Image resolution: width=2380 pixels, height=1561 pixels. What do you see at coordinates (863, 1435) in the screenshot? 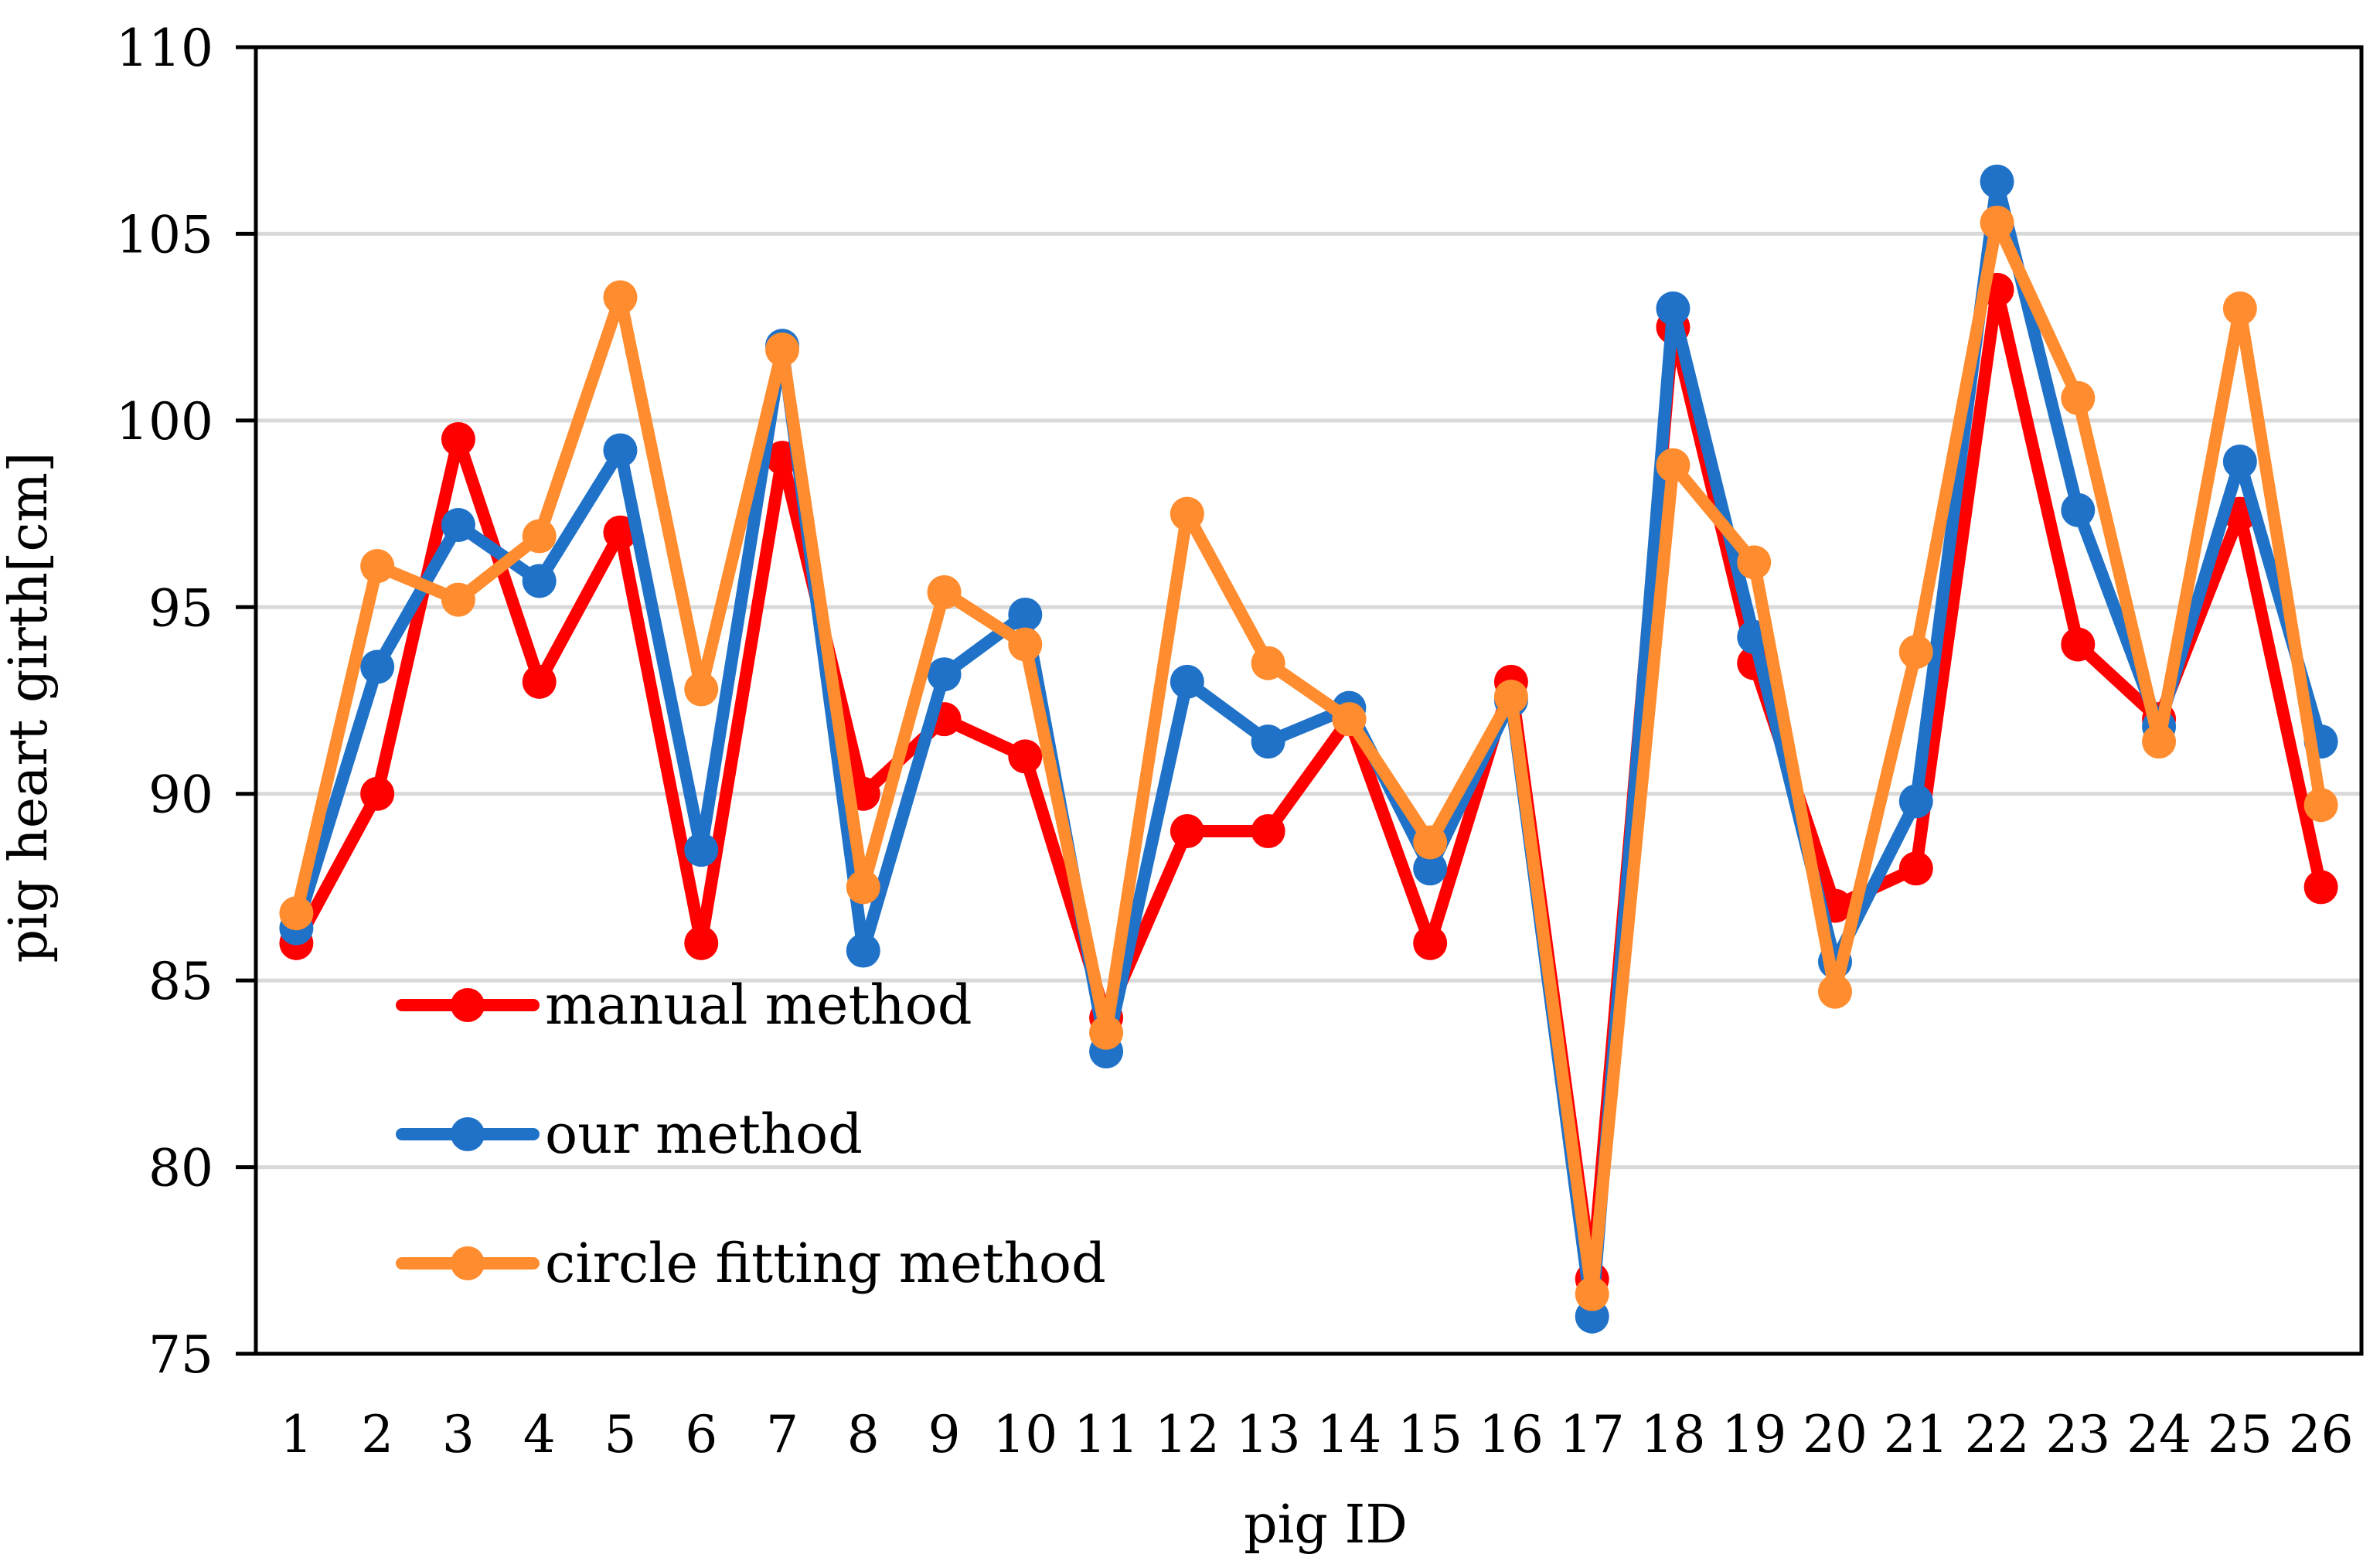
I see `x-tick-label: 8` at bounding box center [863, 1435].